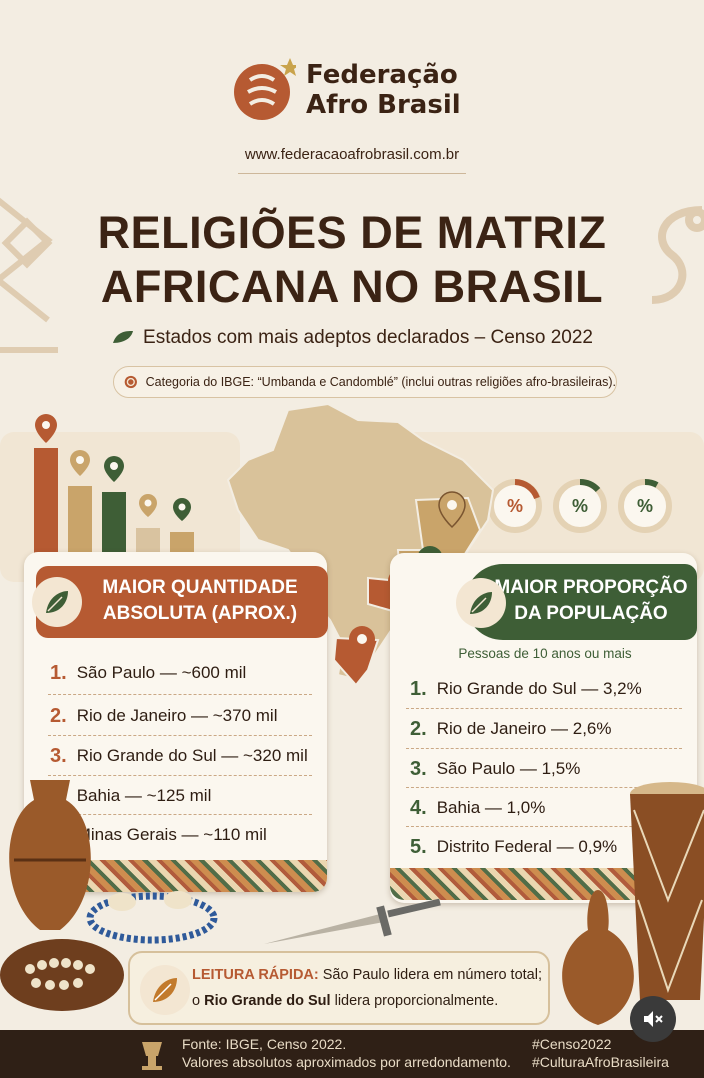 This screenshot has height=1078, width=704. I want to click on list-item: 2. Rio de Janeiro — ~370 mil, so click(163, 716).